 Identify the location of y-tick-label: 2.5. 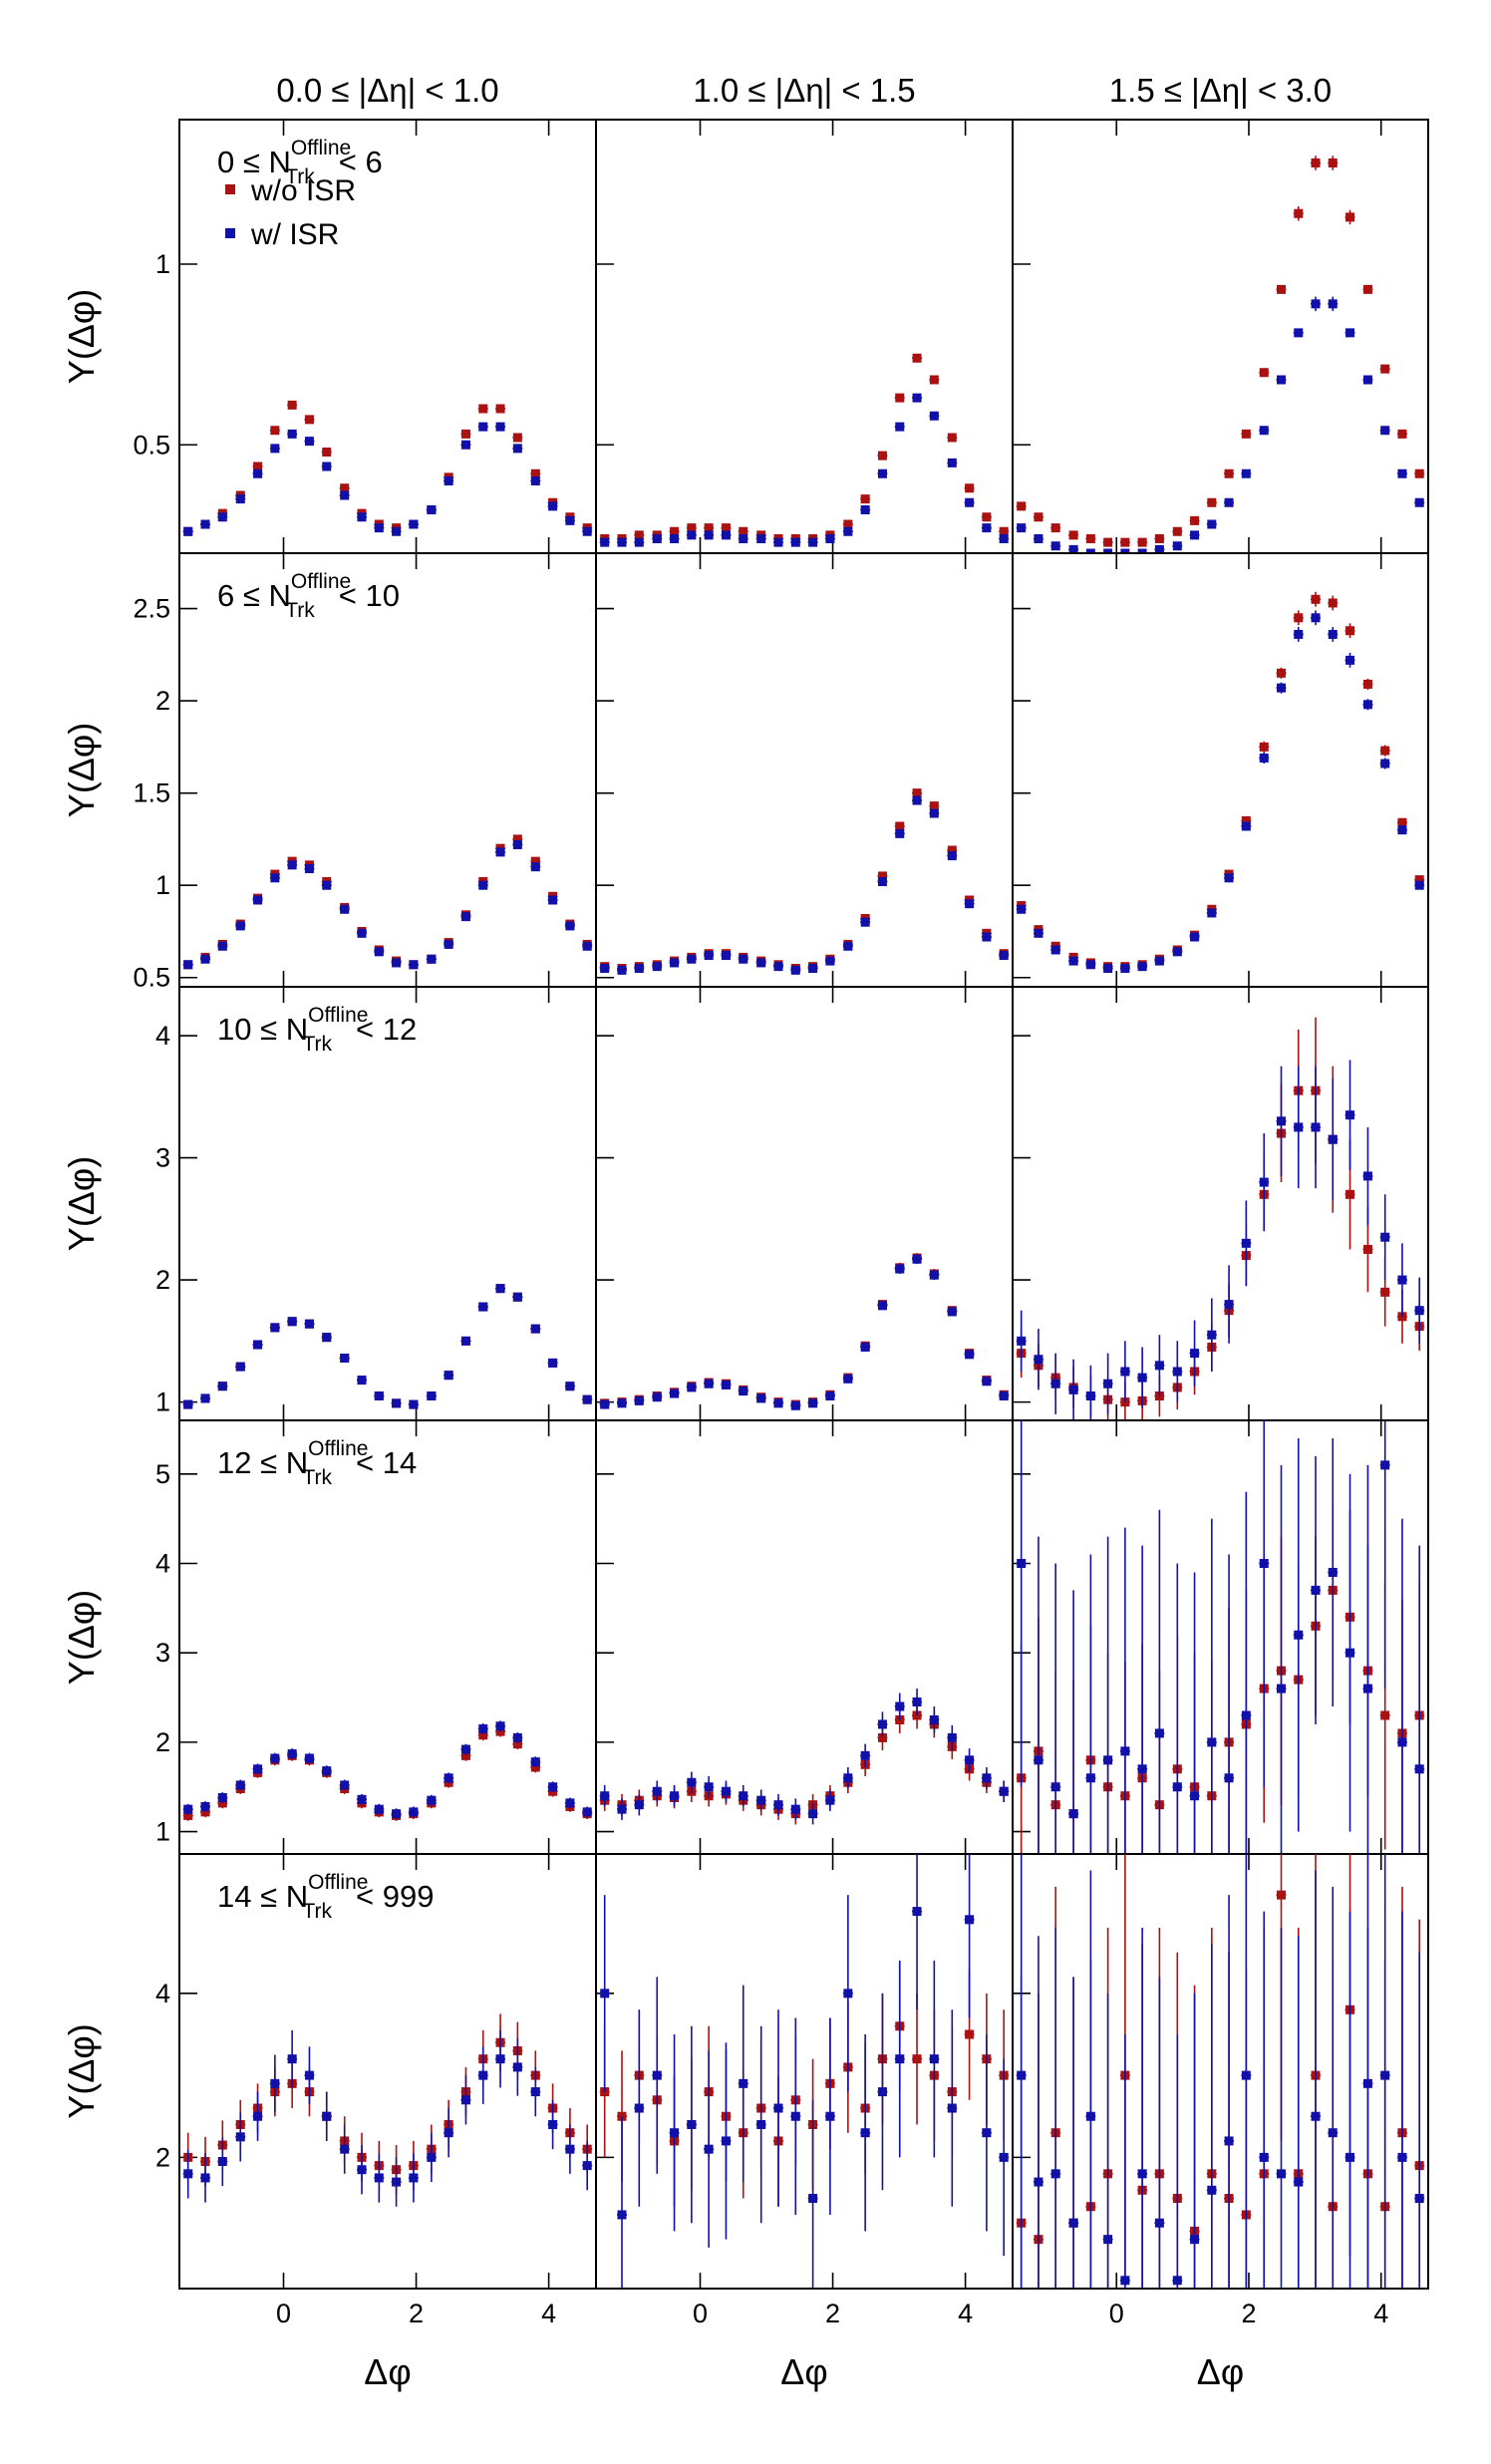
(152, 609).